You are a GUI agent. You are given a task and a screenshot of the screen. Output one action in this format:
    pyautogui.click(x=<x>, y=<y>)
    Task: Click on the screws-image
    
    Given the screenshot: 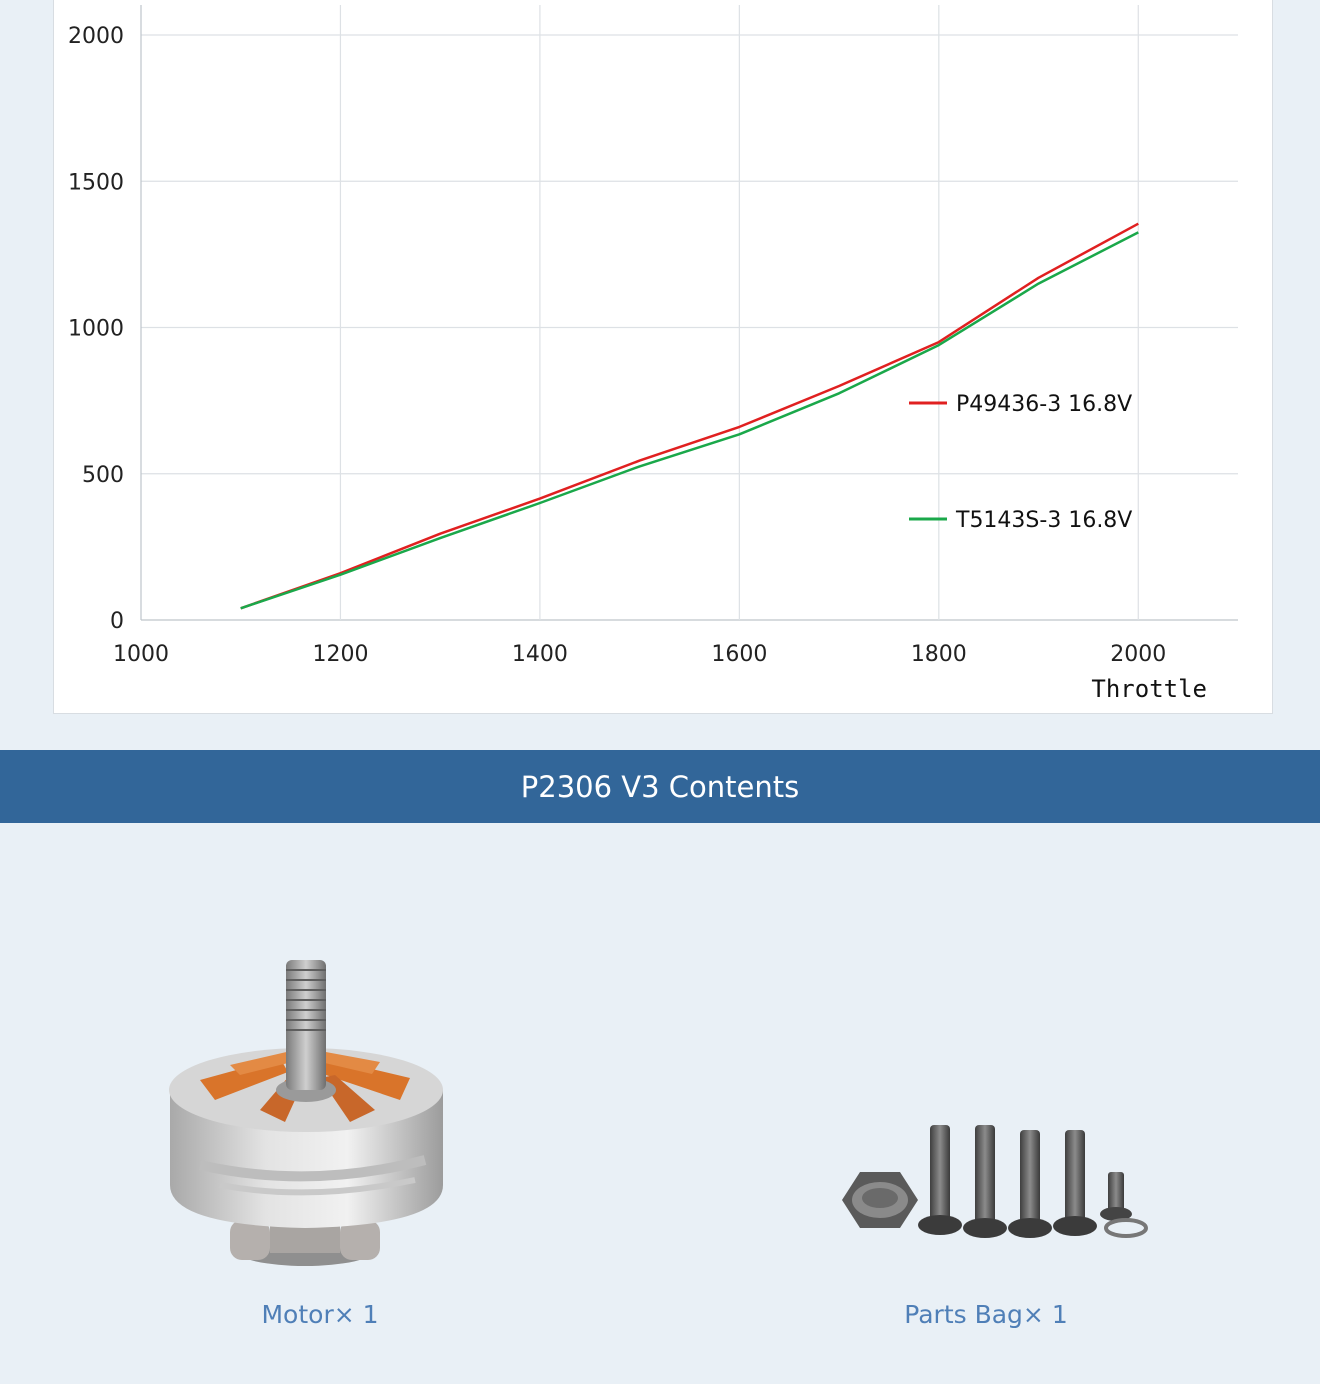 What is the action you would take?
    pyautogui.click(x=995, y=1181)
    